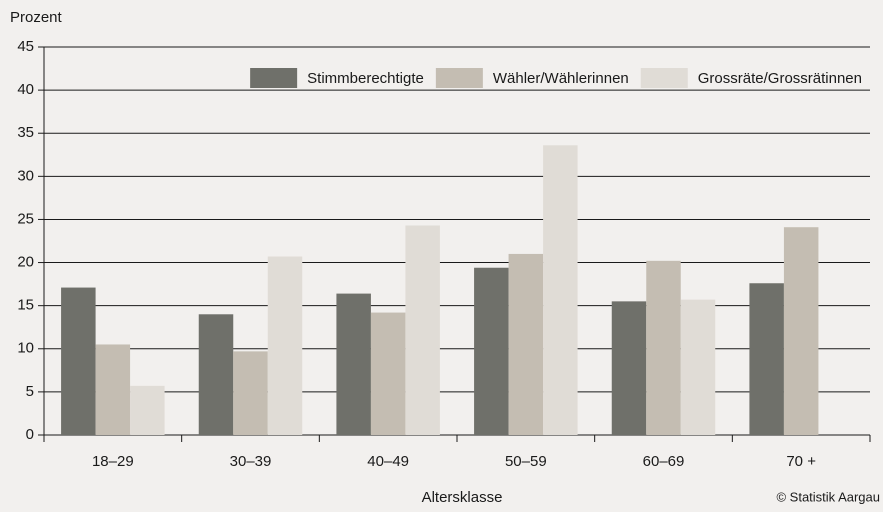 The image size is (883, 512). I want to click on y-tick-label: 45, so click(25, 46).